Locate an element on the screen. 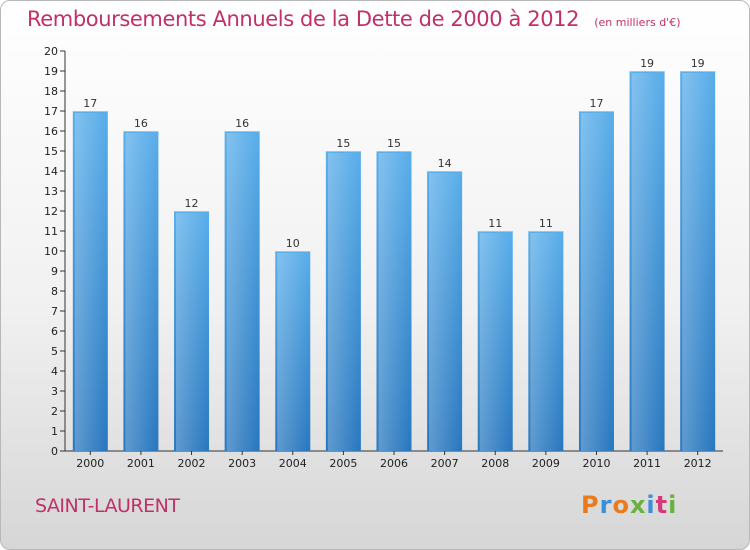  y-tick-label: 14 is located at coordinates (51, 171).